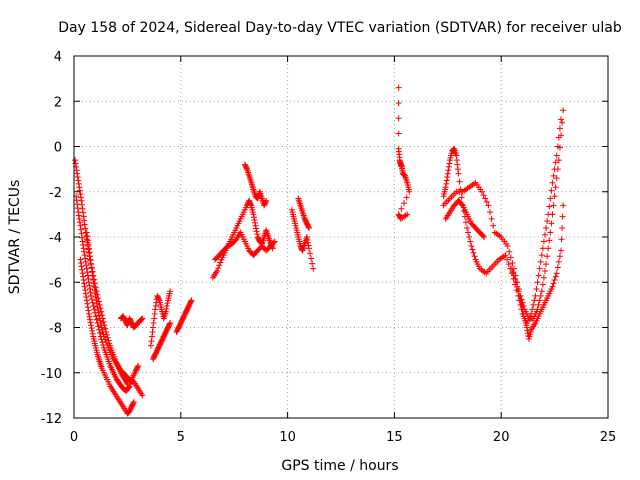 This screenshot has height=480, width=640. Describe the element at coordinates (608, 437) in the screenshot. I see `x-tick-label: 25` at that location.